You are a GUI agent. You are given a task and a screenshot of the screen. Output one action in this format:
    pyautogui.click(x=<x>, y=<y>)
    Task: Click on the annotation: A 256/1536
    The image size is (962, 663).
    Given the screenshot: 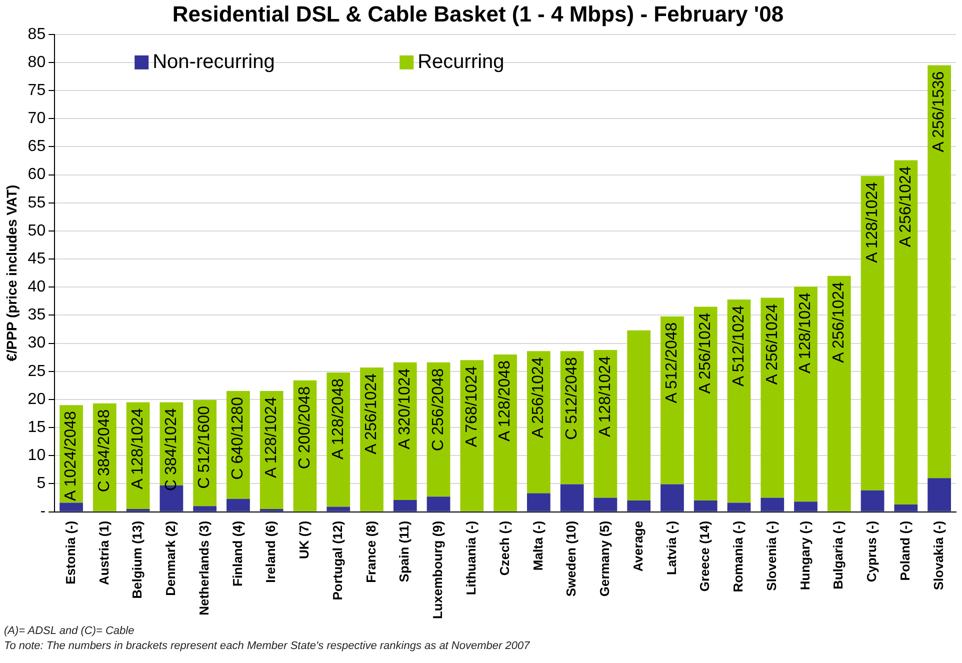 What is the action you would take?
    pyautogui.click(x=939, y=111)
    